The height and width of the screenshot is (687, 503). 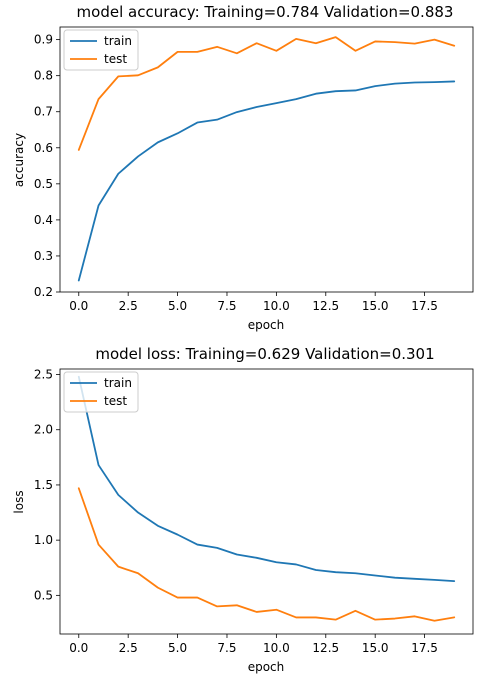 I want to click on loss-test-line, so click(x=266, y=554).